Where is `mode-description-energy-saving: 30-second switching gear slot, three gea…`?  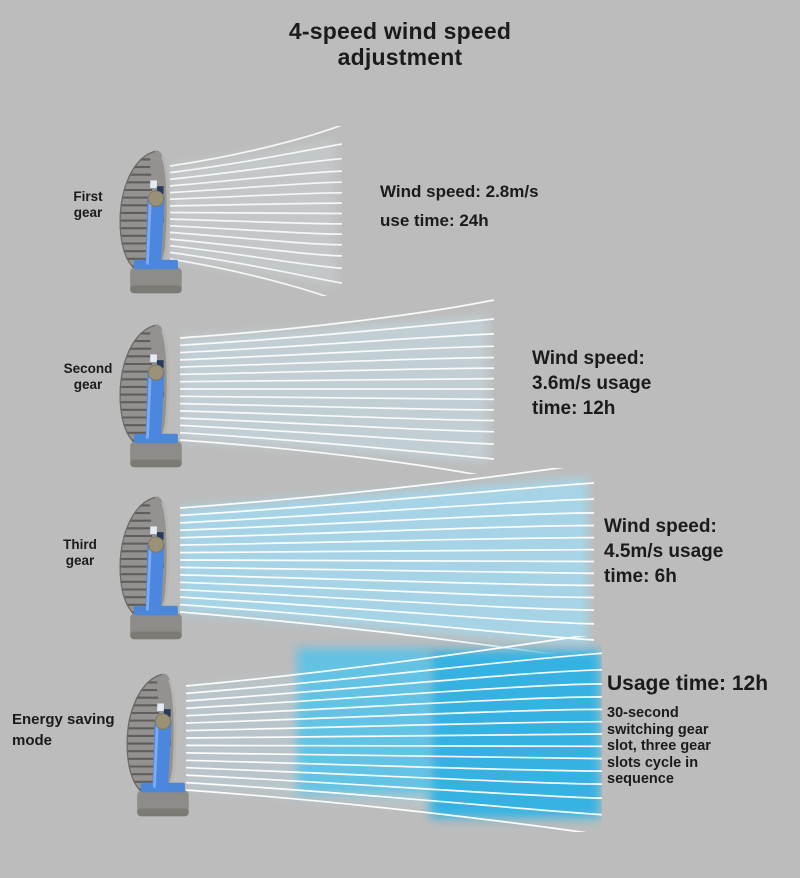 mode-description-energy-saving: 30-second switching gear slot, three gea… is located at coordinates (659, 746).